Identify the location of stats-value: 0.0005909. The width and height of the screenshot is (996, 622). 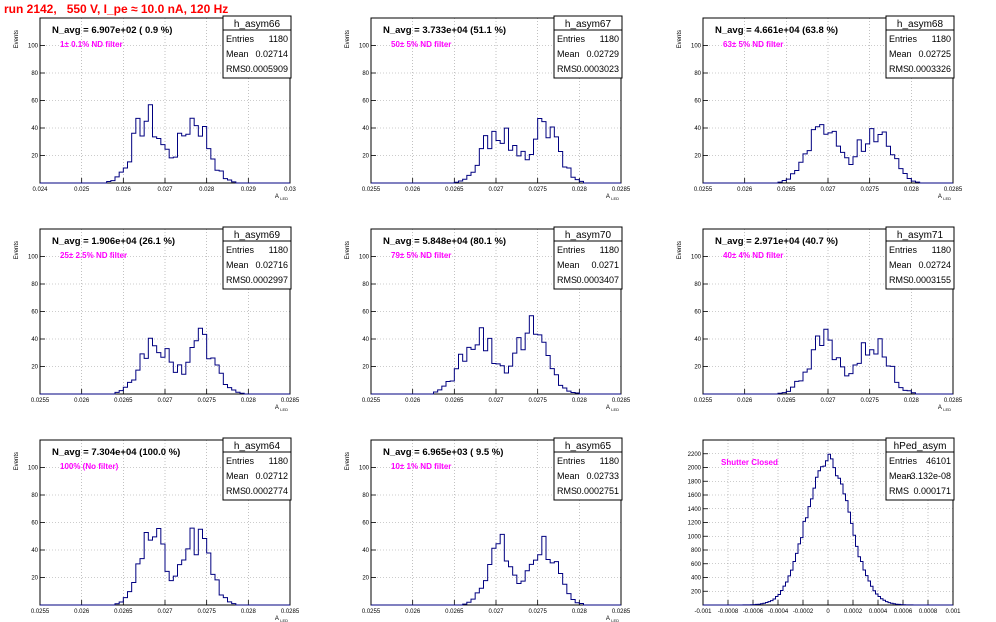
(266, 69).